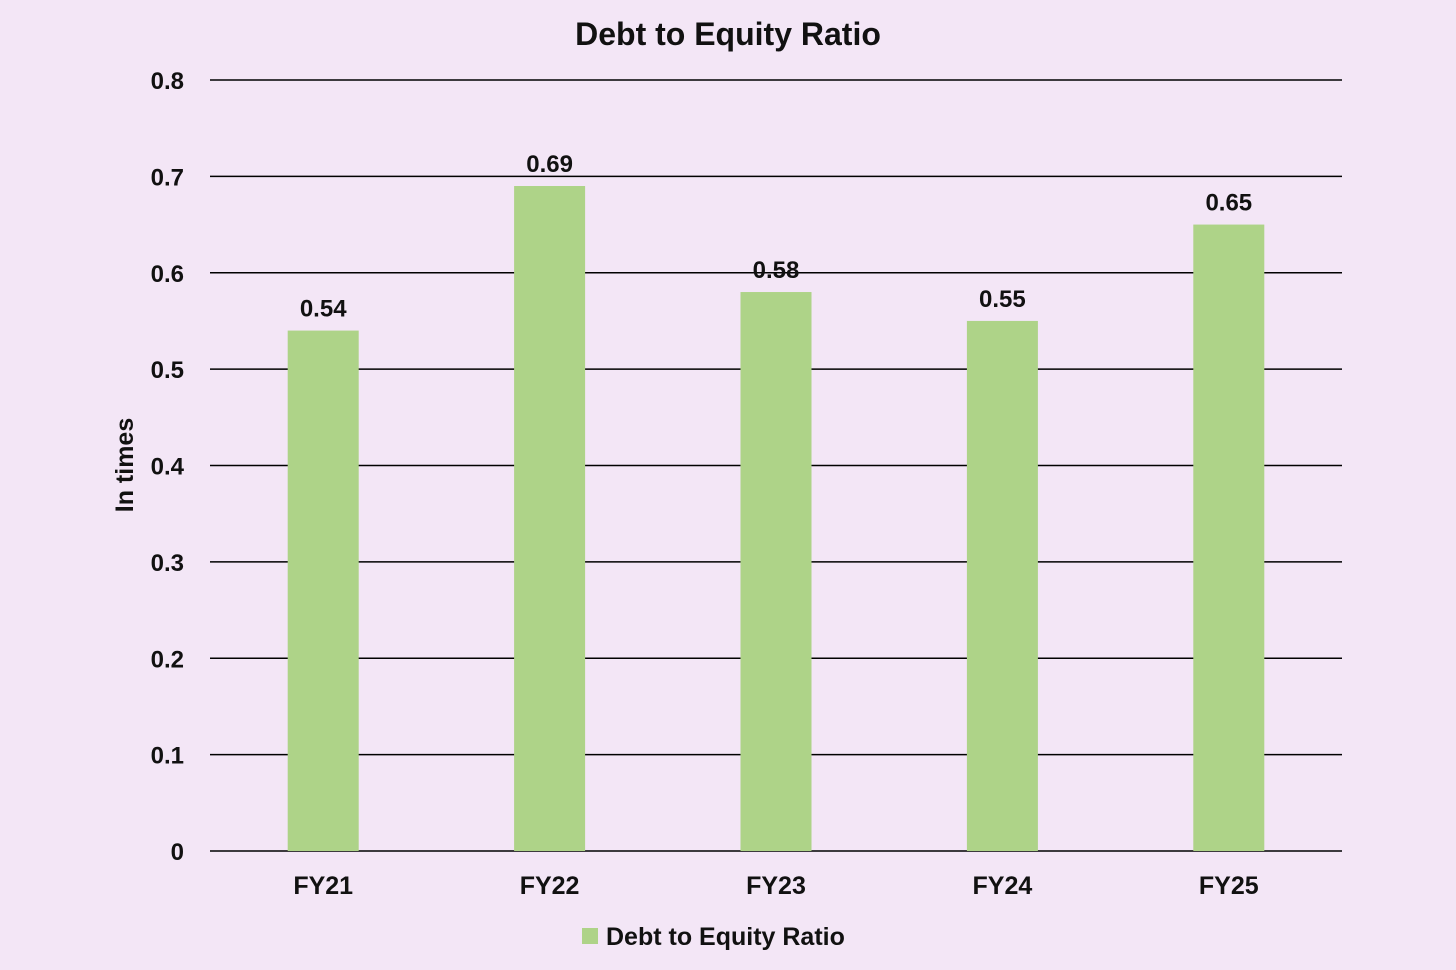 This screenshot has height=970, width=1456. I want to click on y-tick-label: 0.7, so click(167, 177).